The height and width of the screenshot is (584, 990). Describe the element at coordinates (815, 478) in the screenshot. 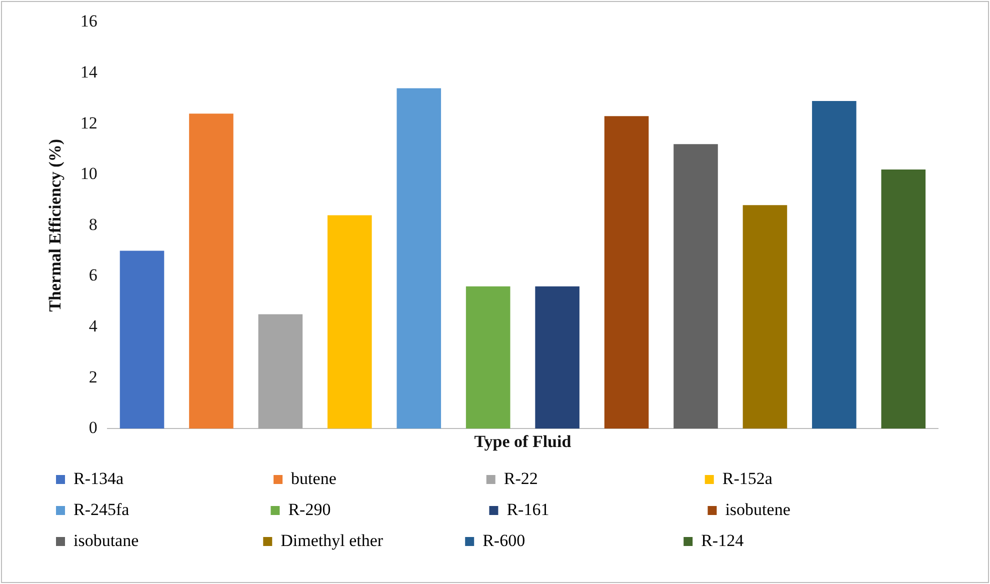

I see `legend-label: R-152a` at that location.